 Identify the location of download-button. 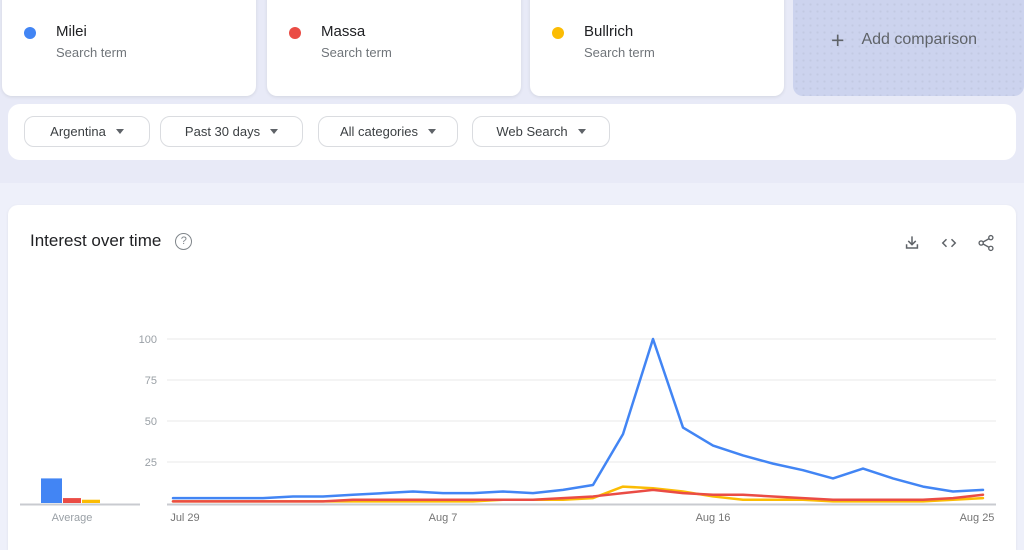
(912, 243).